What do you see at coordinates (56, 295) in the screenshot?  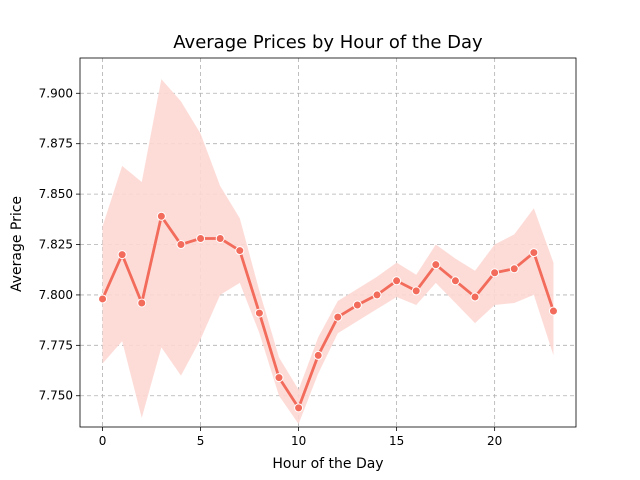 I see `y-tick-label: 7.800` at bounding box center [56, 295].